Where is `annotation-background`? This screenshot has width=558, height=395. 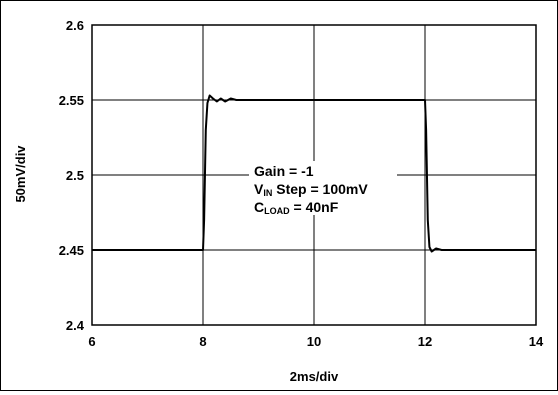 annotation-background is located at coordinates (323, 188).